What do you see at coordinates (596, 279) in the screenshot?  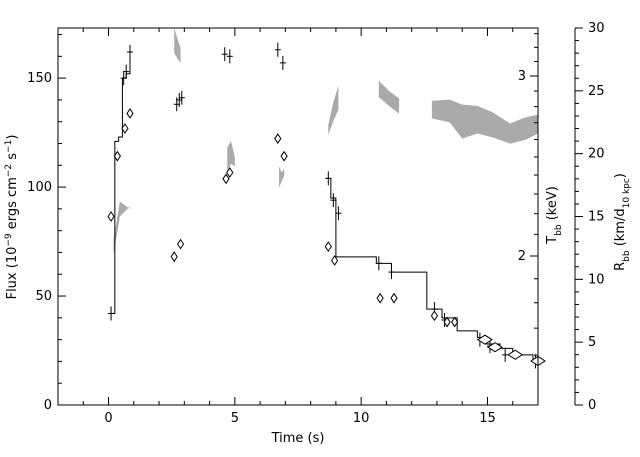 I see `radius-tick-label: 10` at bounding box center [596, 279].